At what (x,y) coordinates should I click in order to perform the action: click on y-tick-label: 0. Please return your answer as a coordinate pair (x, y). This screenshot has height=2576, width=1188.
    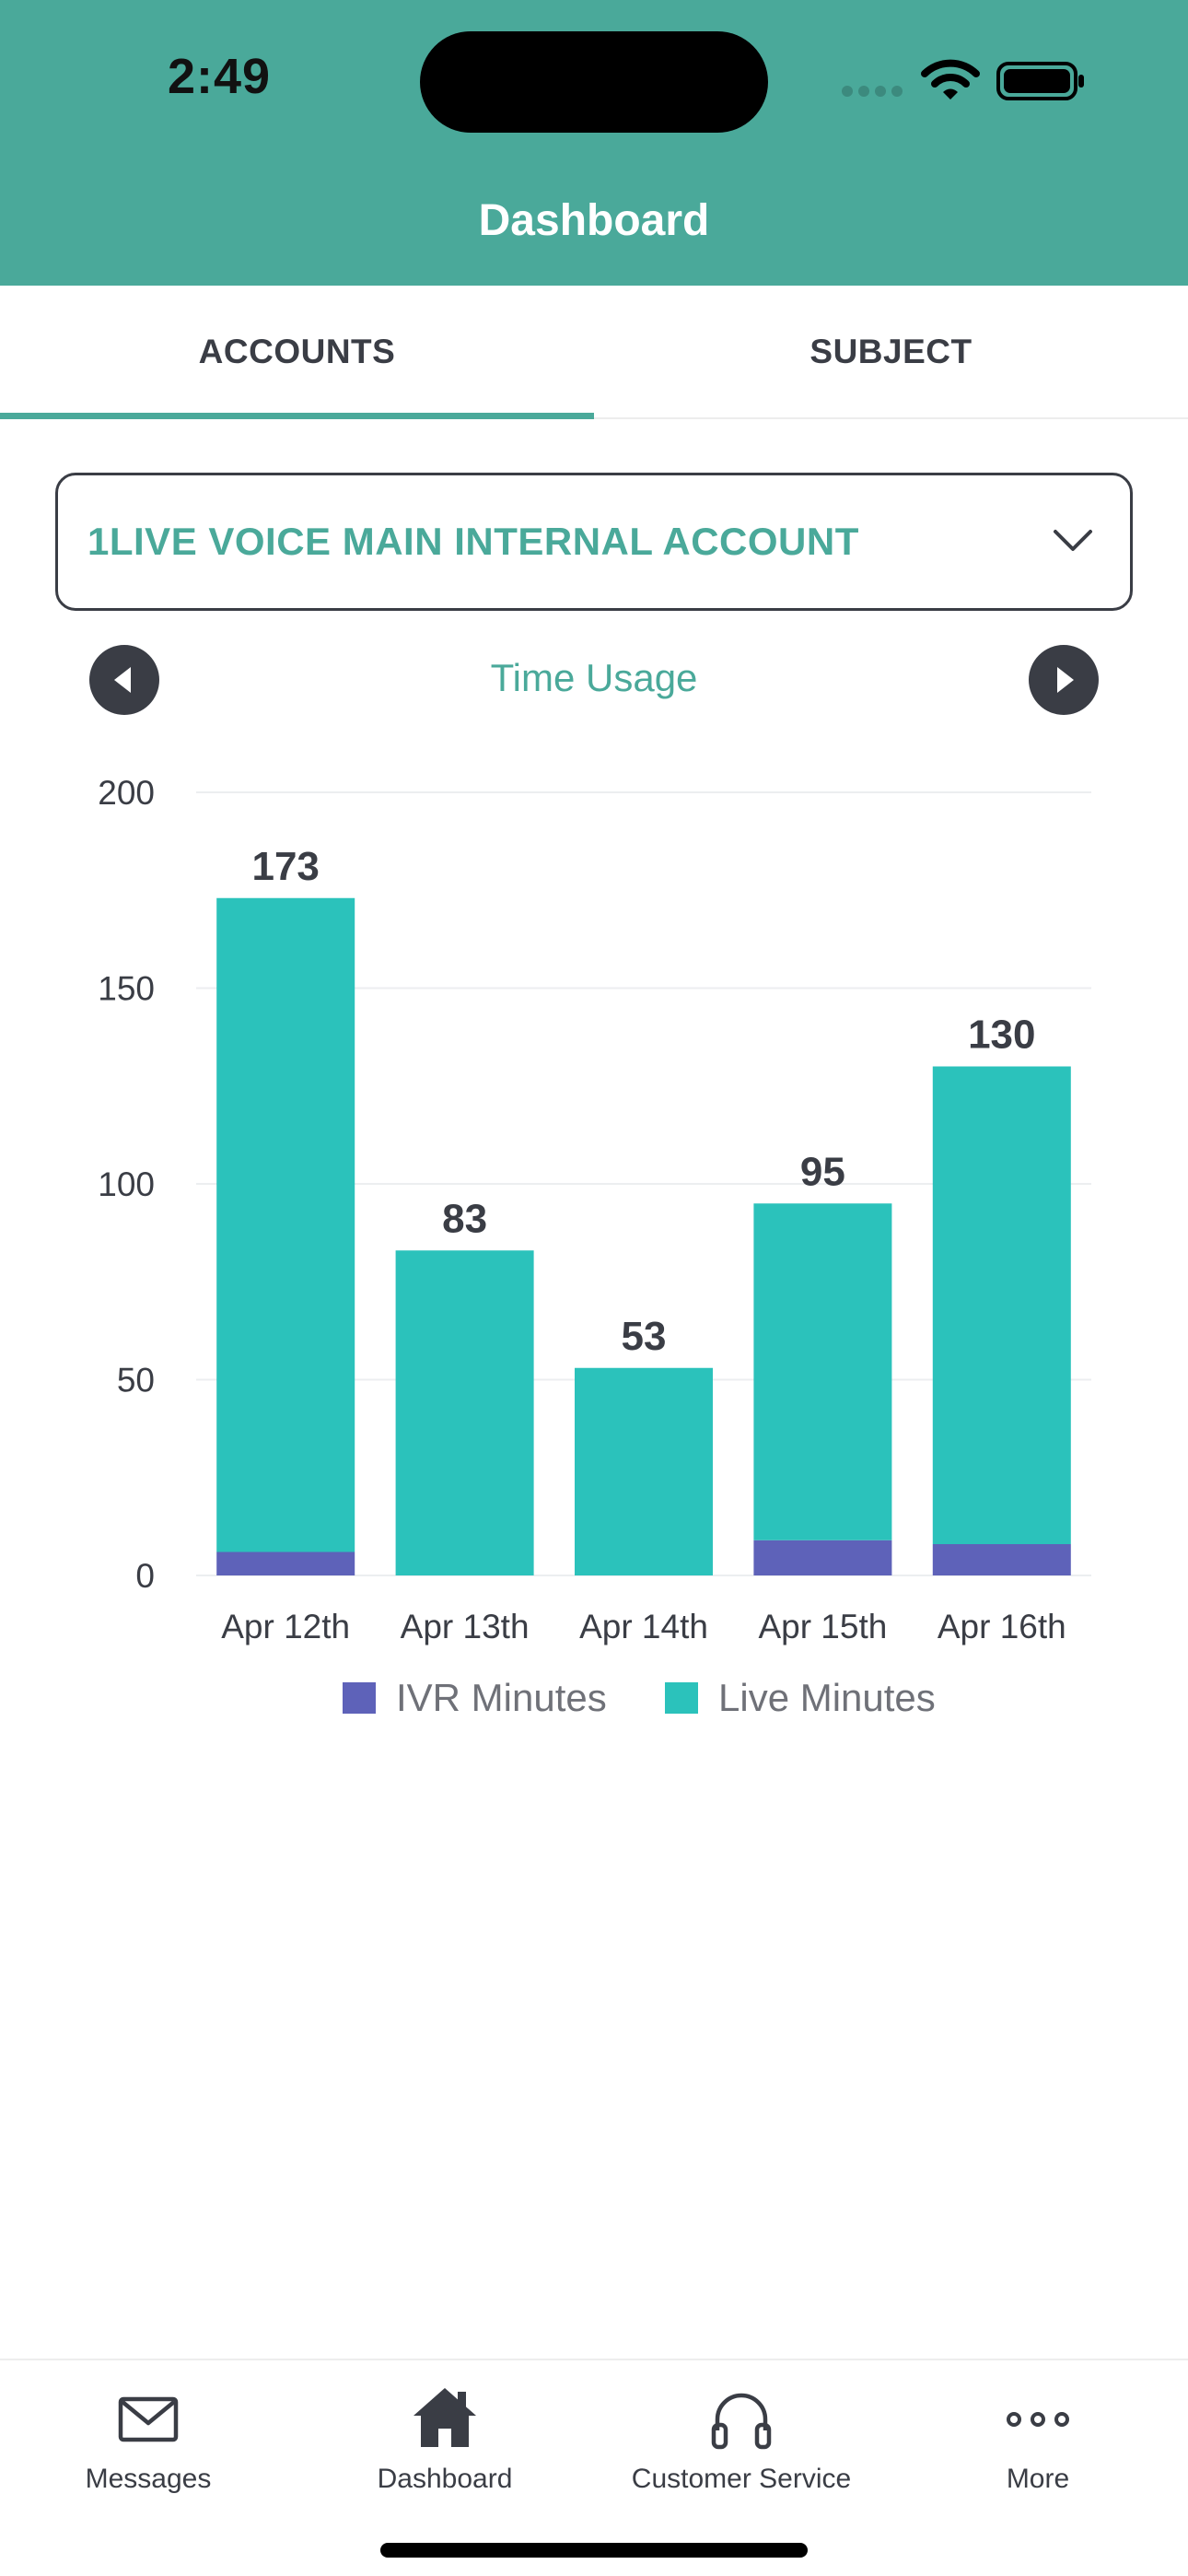
    Looking at the image, I should click on (145, 1576).